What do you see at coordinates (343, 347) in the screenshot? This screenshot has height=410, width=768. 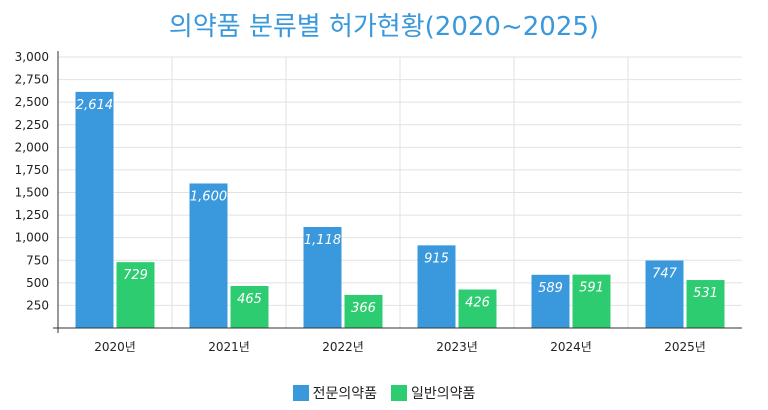 I see `x-tick-label: 2022년` at bounding box center [343, 347].